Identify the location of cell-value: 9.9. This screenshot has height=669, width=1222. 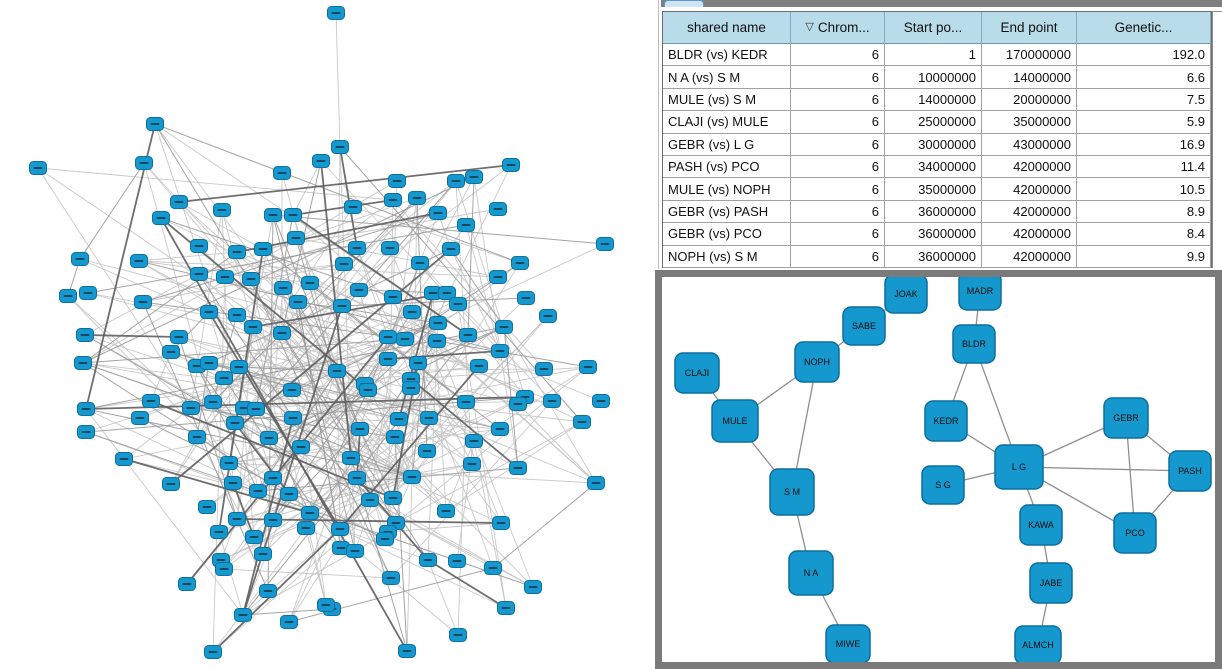
(1144, 256).